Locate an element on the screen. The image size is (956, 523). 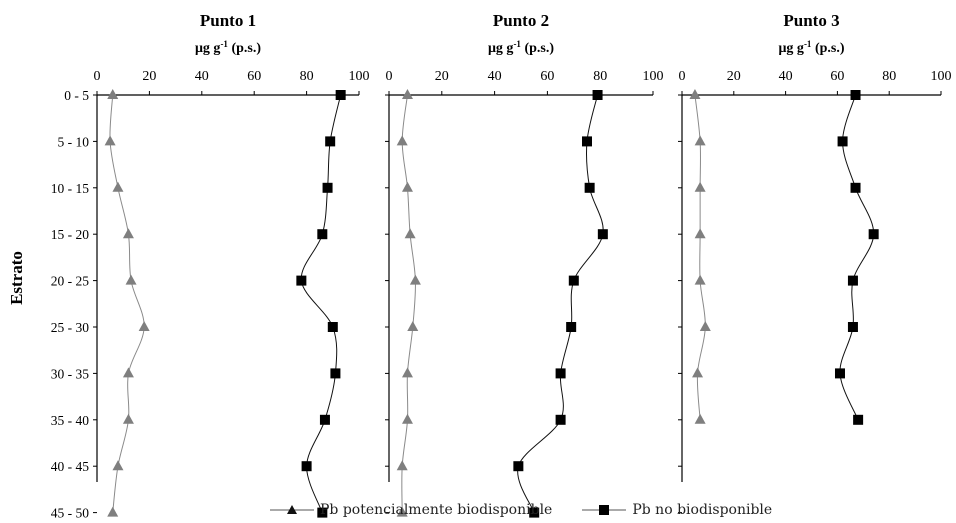
y-axis-label: Estrato is located at coordinates (16, 278).